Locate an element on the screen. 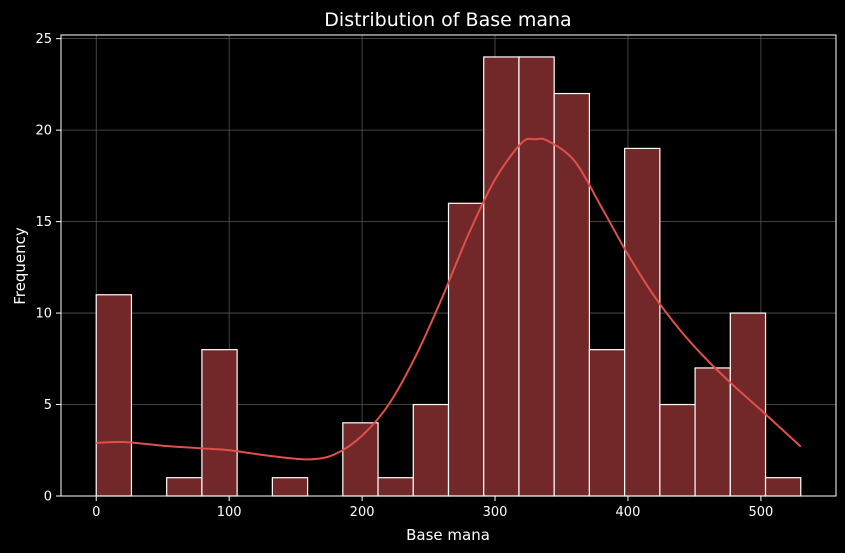 The height and width of the screenshot is (553, 845). y-tick-label: 25 is located at coordinates (43, 39).